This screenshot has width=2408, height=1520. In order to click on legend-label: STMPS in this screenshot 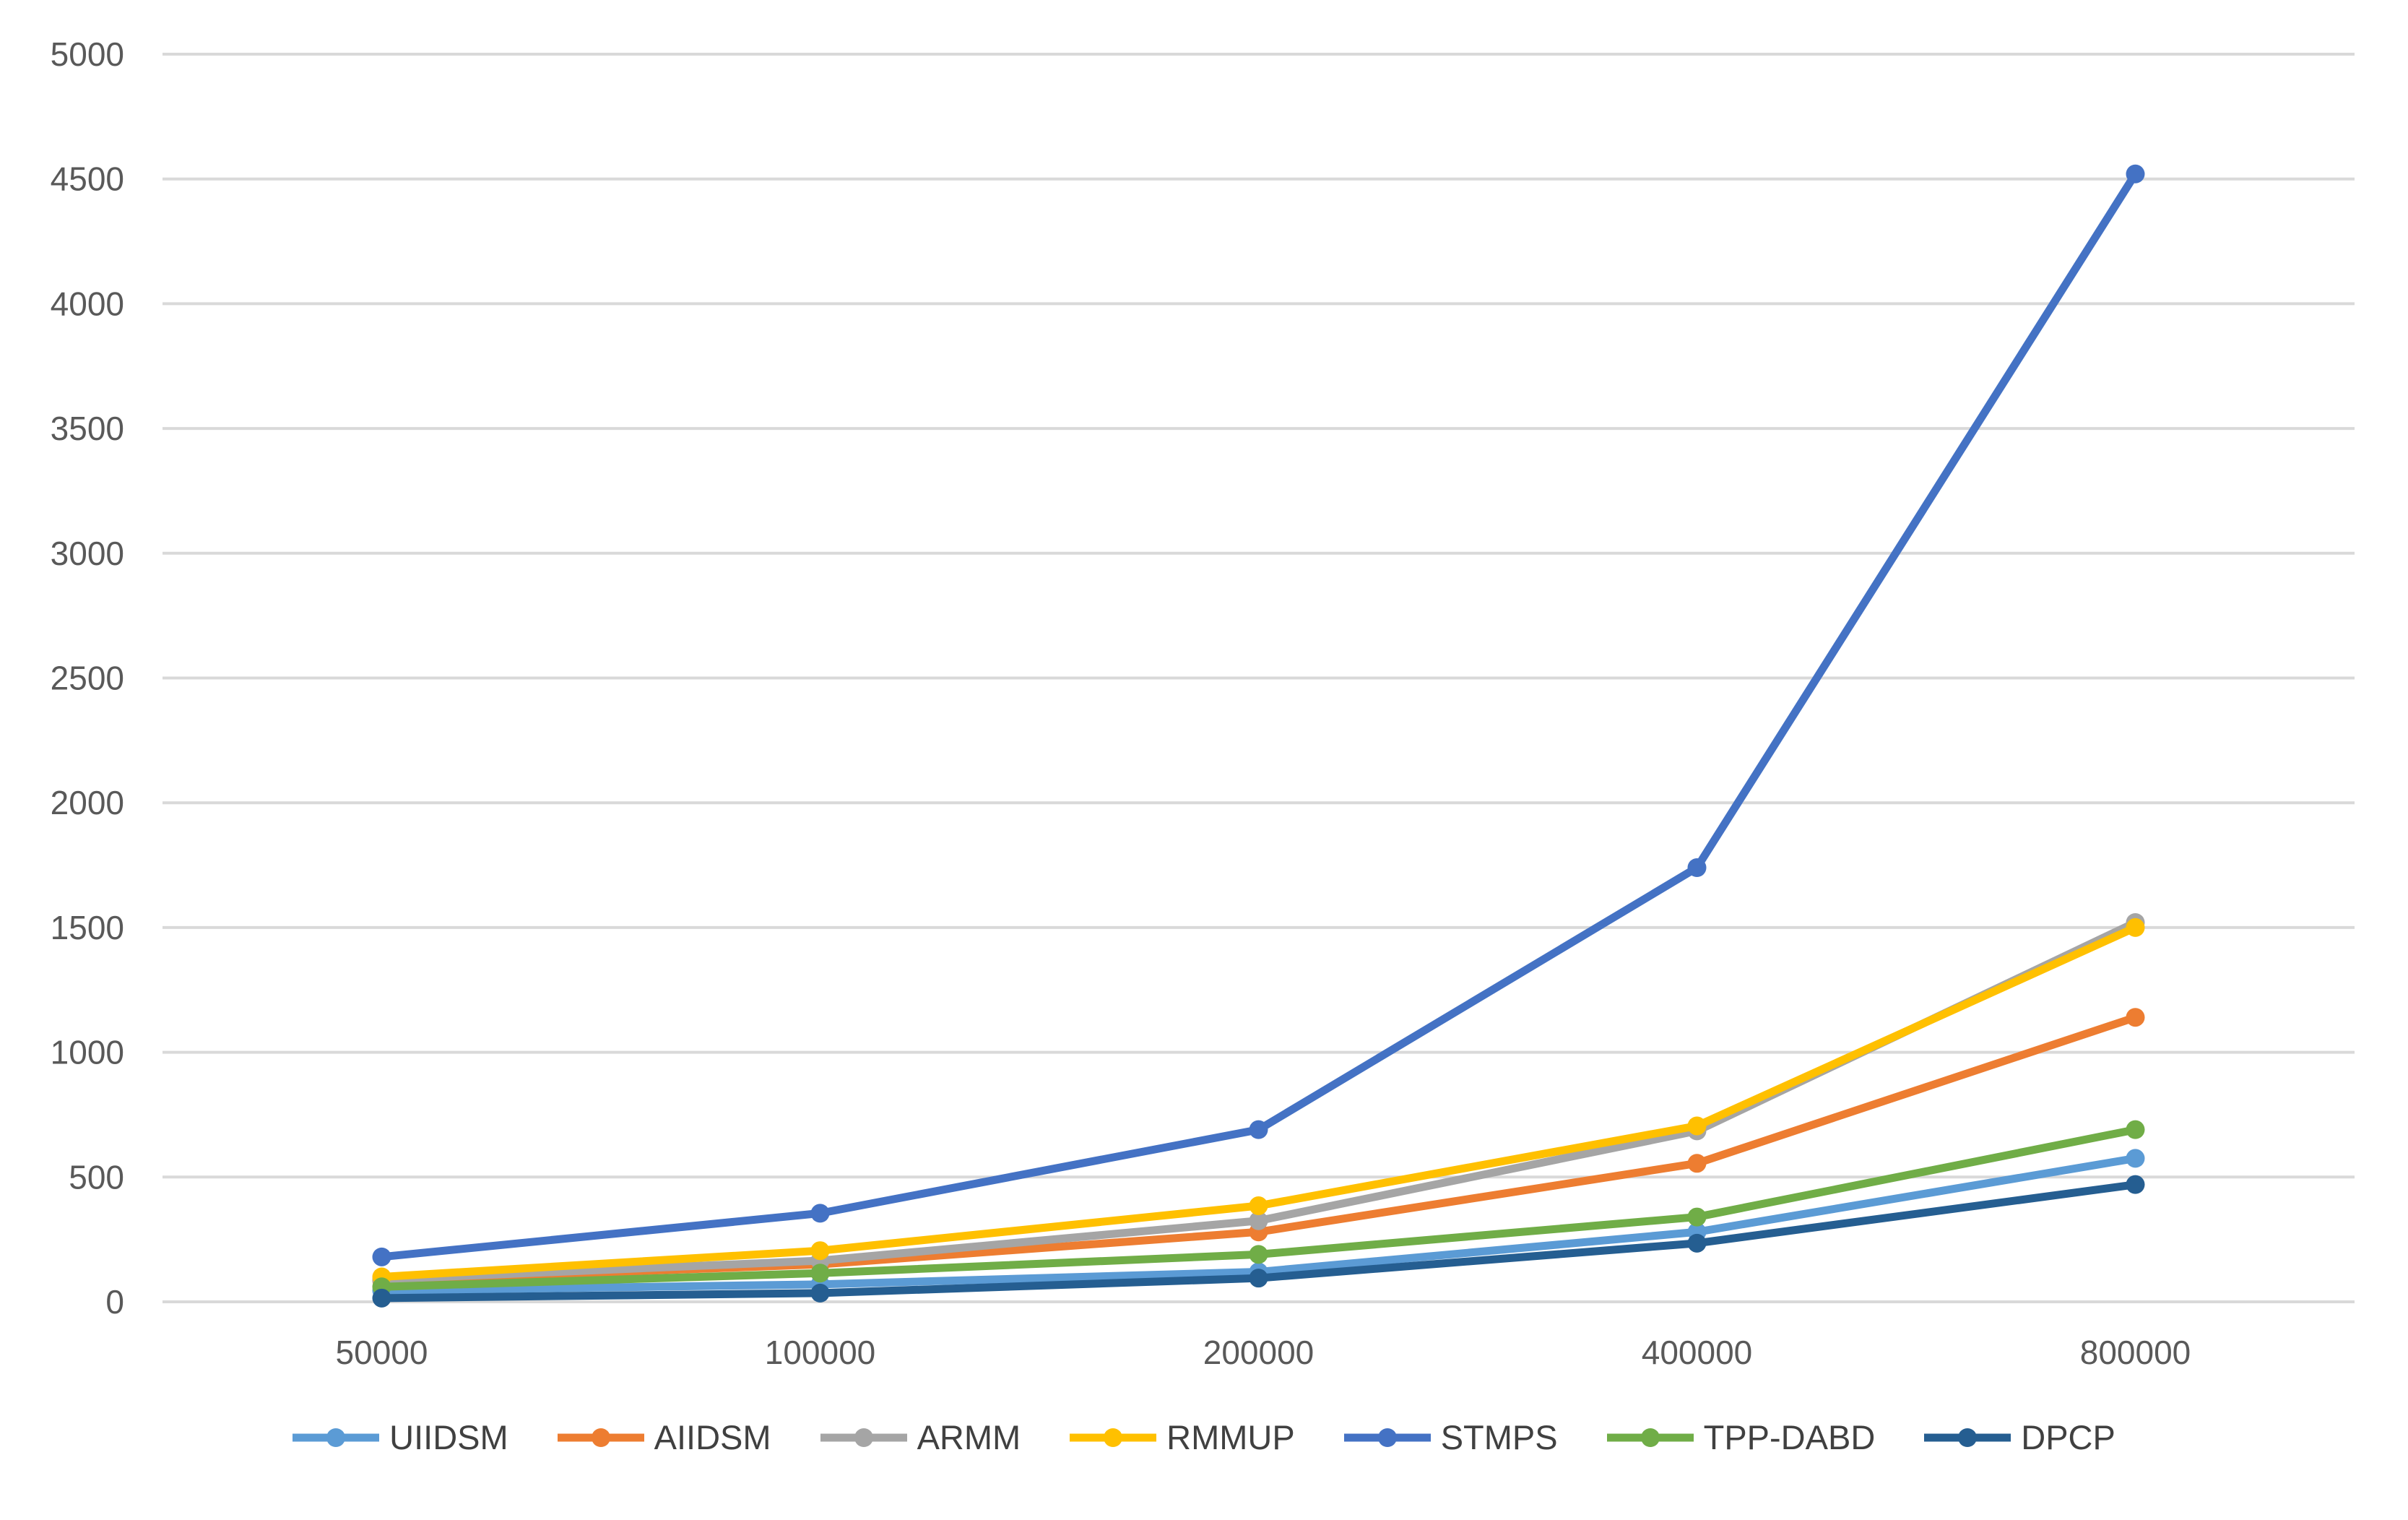, I will do `click(1499, 1437)`.